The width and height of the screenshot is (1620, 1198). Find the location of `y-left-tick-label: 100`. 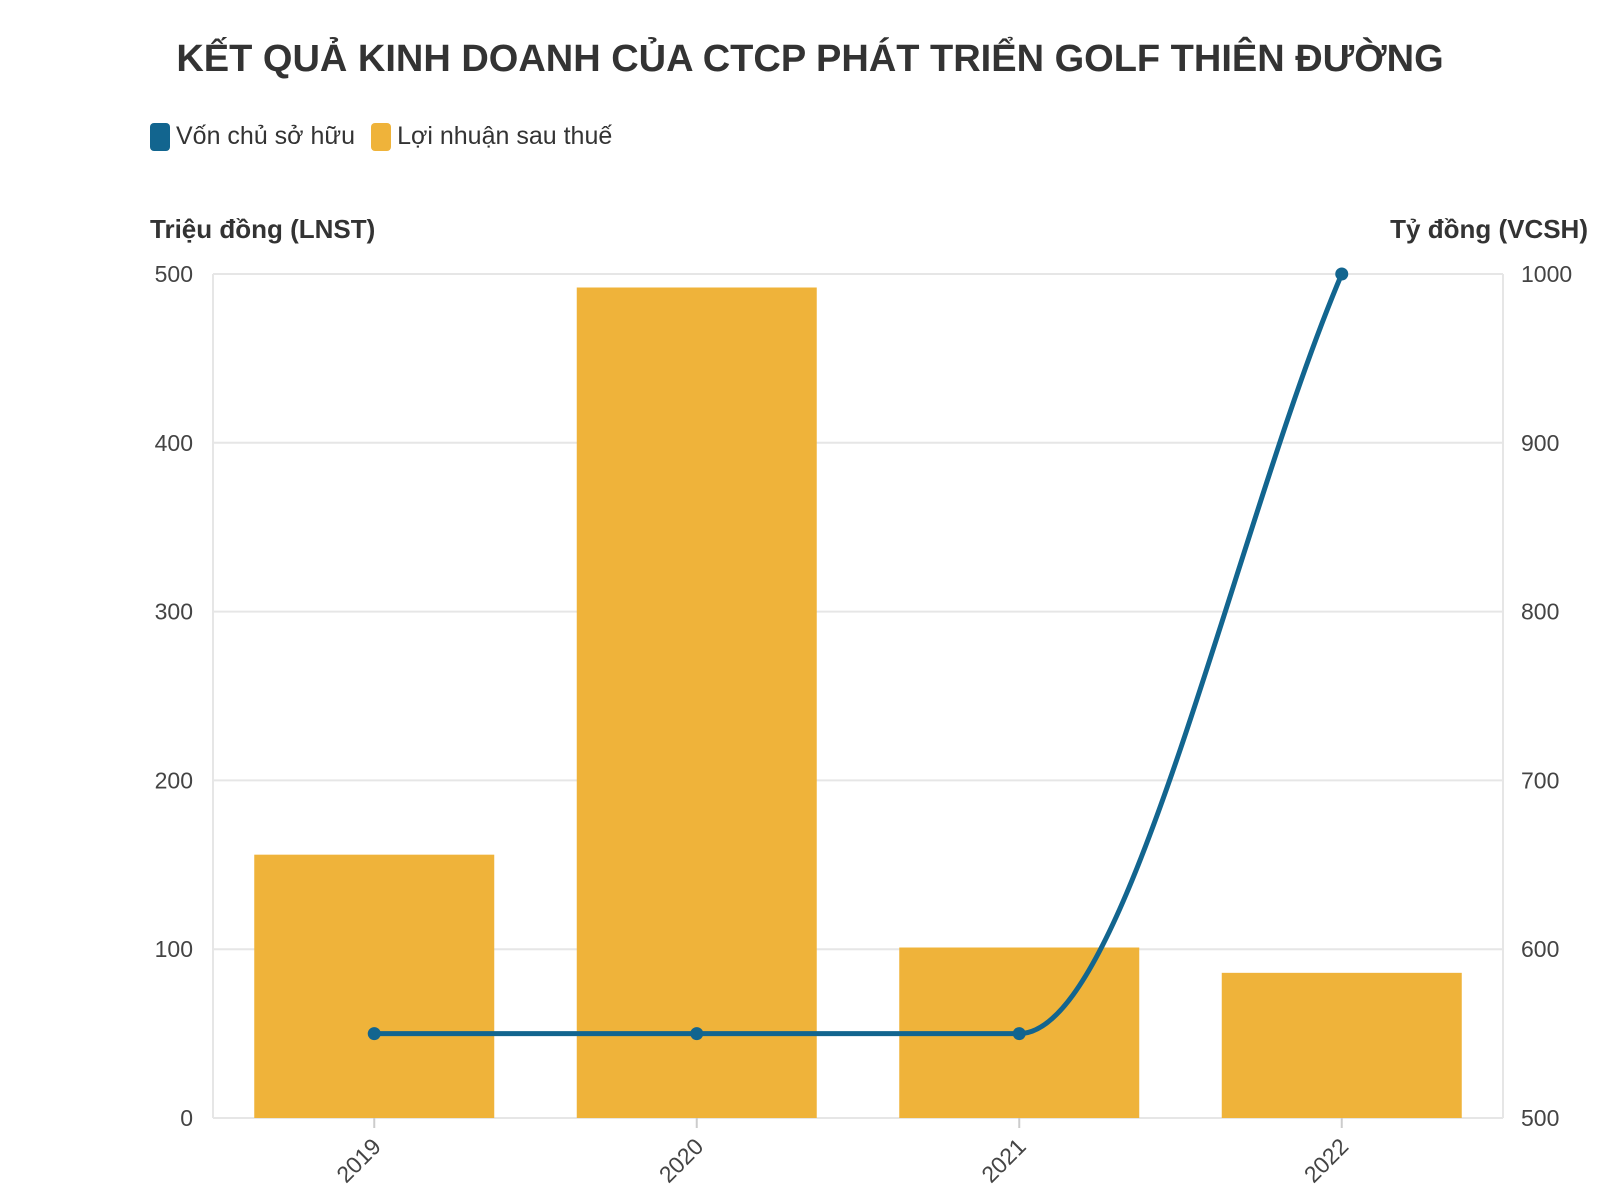

y-left-tick-label: 100 is located at coordinates (174, 949).